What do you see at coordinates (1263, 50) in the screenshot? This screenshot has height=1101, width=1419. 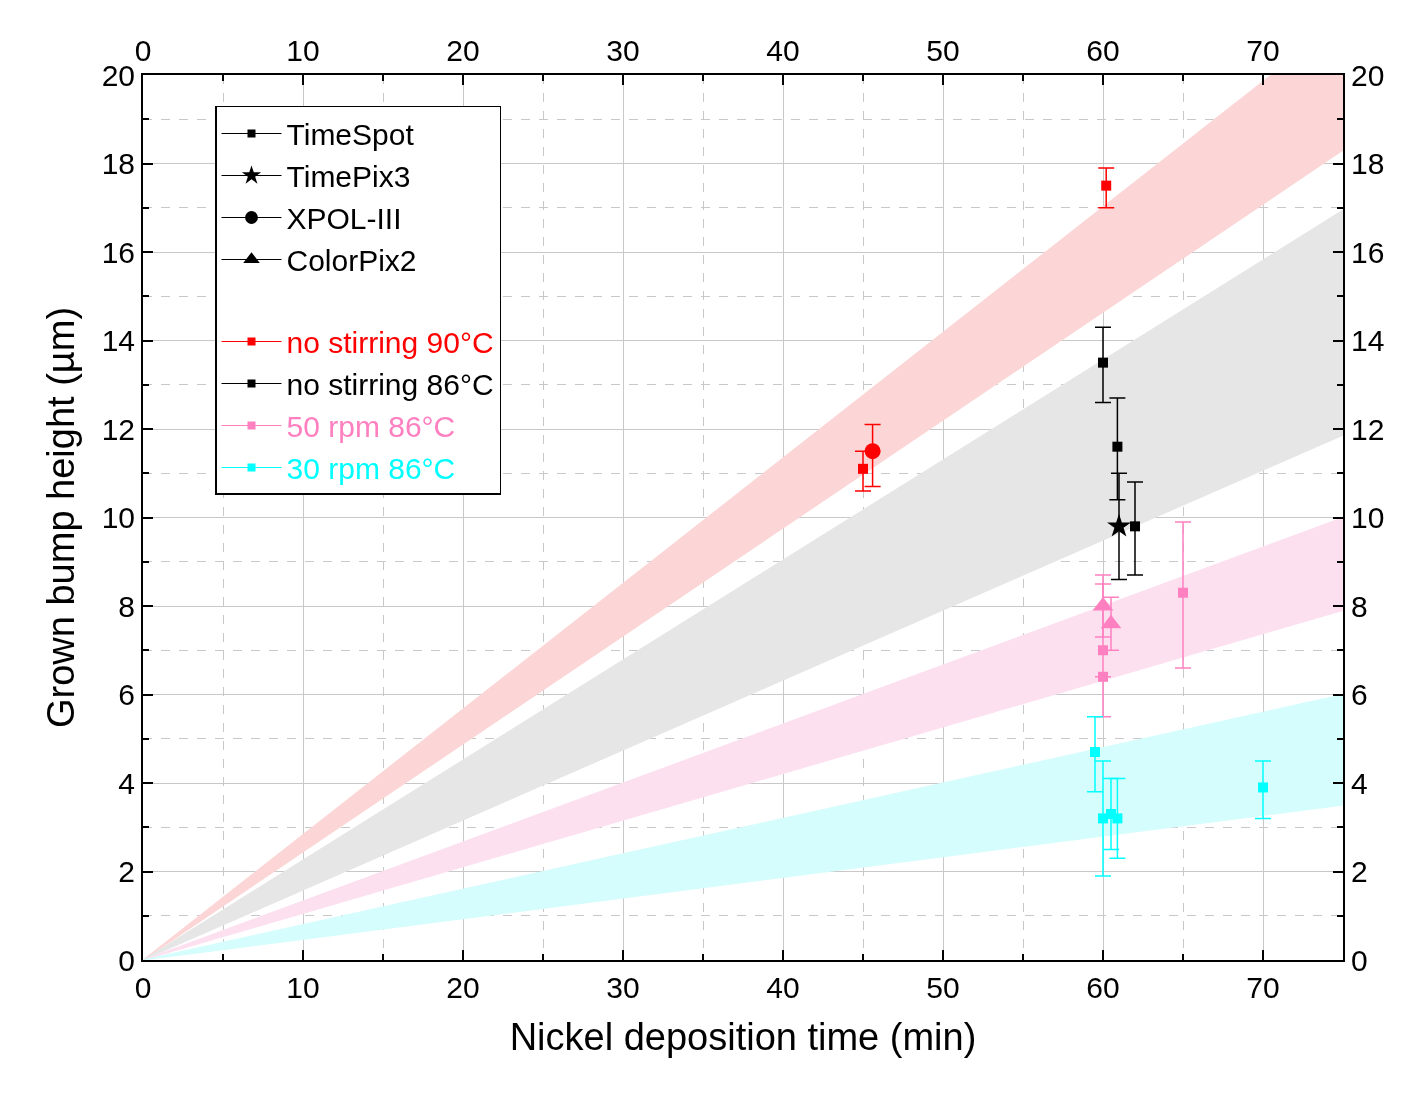 I see `x-tick-label: 70` at bounding box center [1263, 50].